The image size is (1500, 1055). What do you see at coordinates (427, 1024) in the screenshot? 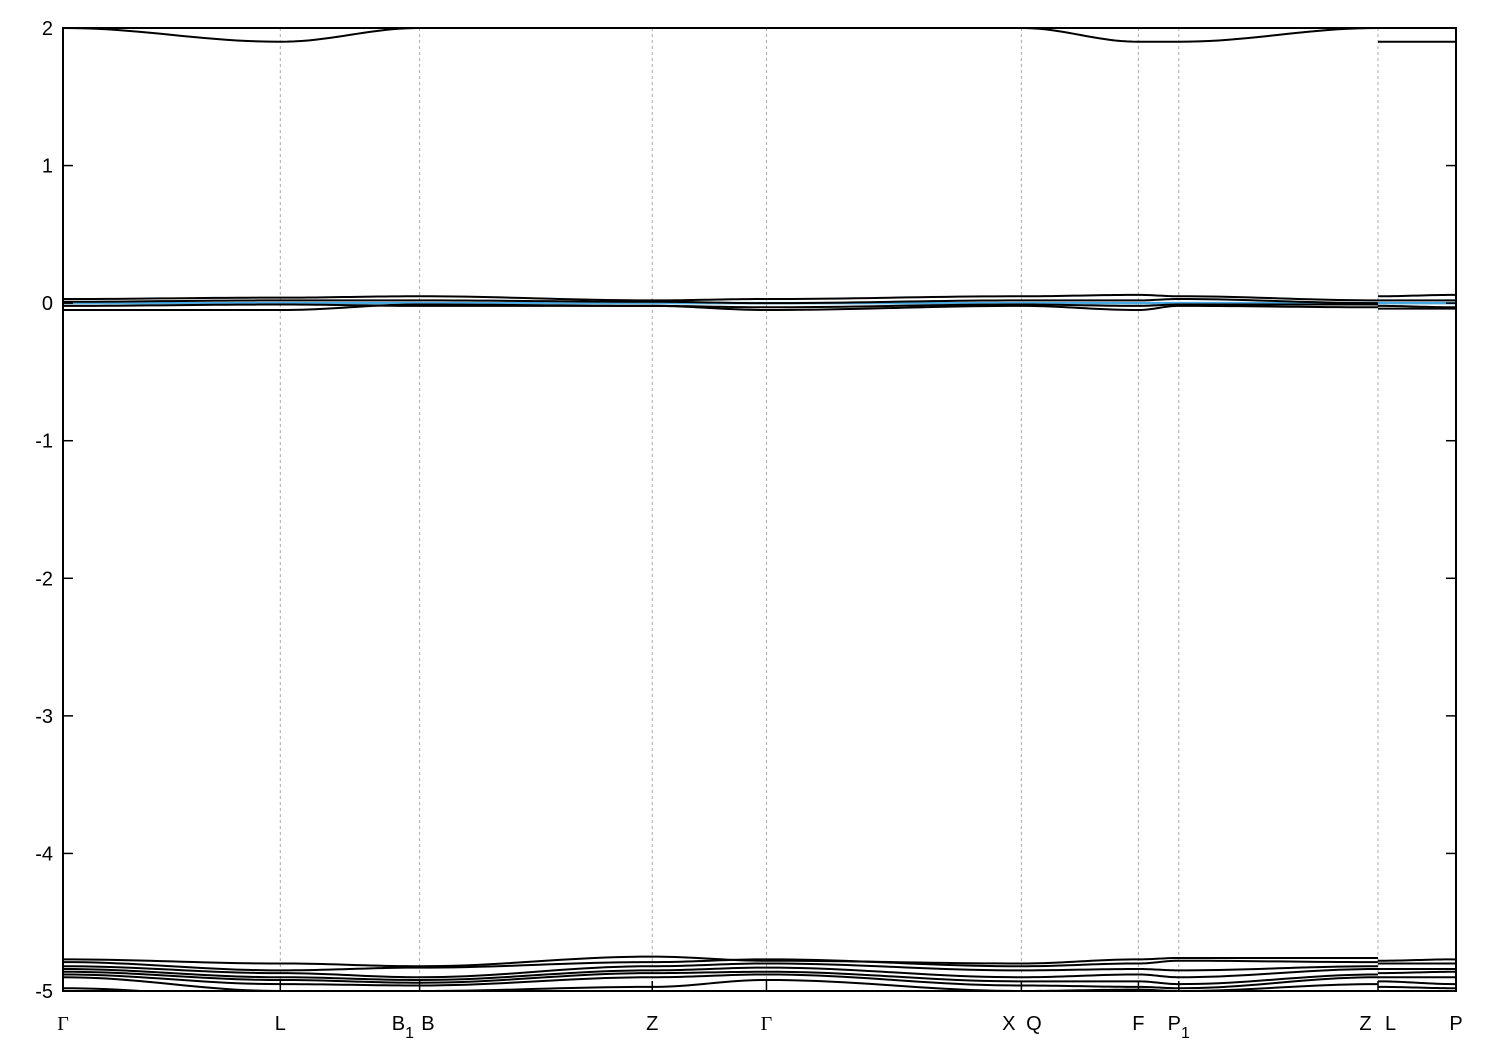
I see `x-tick-label: B` at bounding box center [427, 1024].